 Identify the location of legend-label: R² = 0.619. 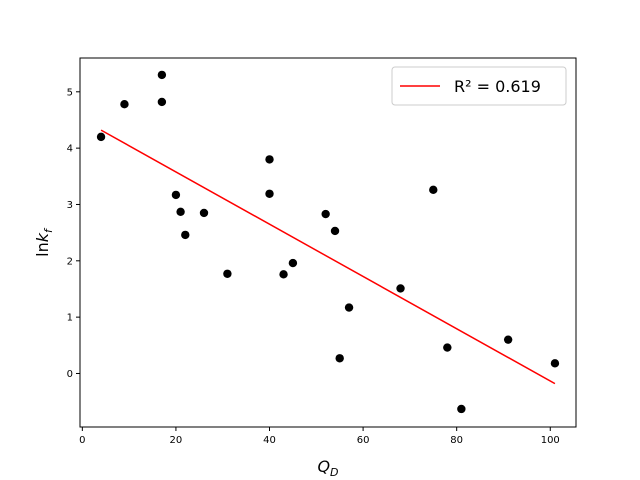
(497, 86).